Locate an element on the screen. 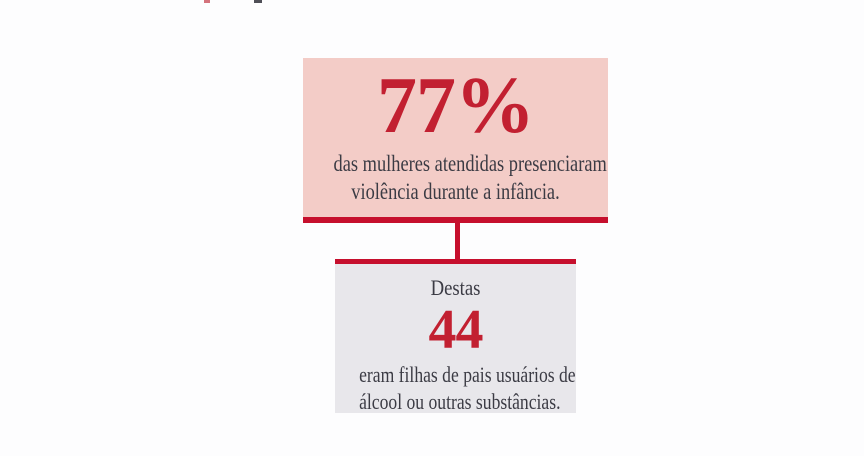 This screenshot has height=456, width=864. caption-line-1: eram filhas de pais usuários de is located at coordinates (467, 375).